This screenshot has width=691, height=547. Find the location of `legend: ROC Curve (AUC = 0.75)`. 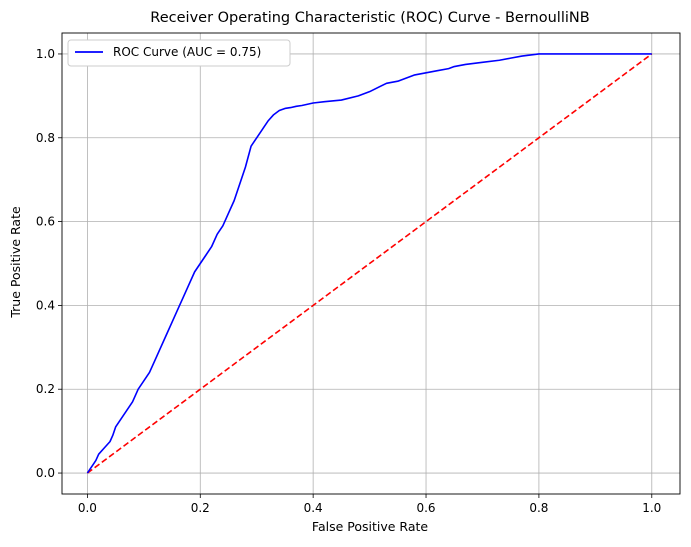

legend: ROC Curve (AUC = 0.75) is located at coordinates (179, 53).